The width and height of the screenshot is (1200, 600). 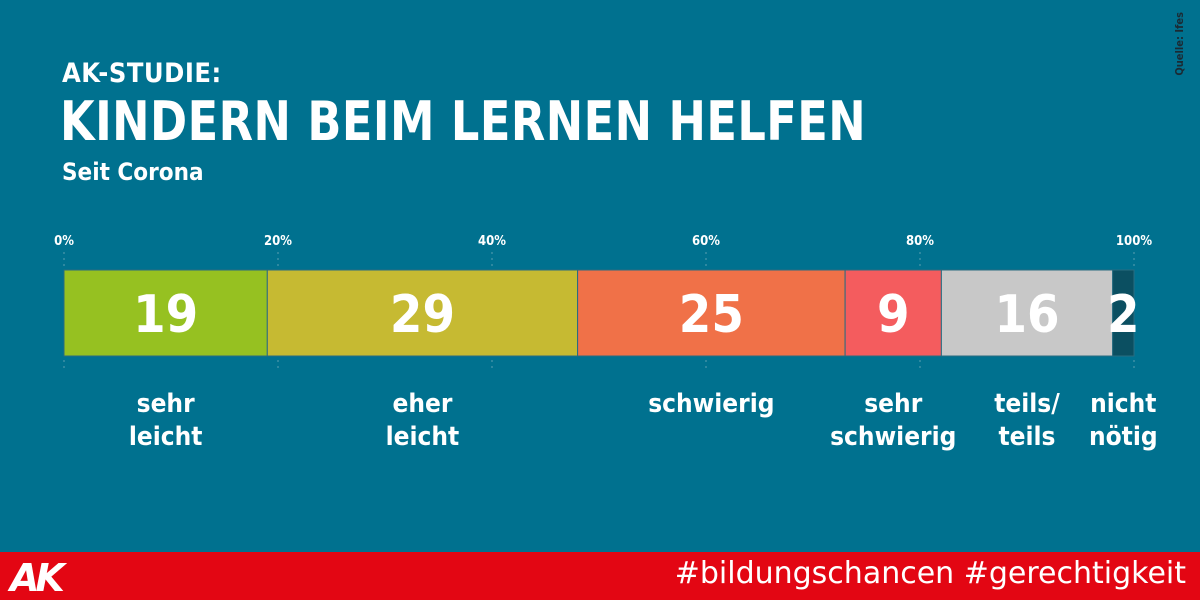 I want to click on data-label: 25, so click(x=711, y=315).